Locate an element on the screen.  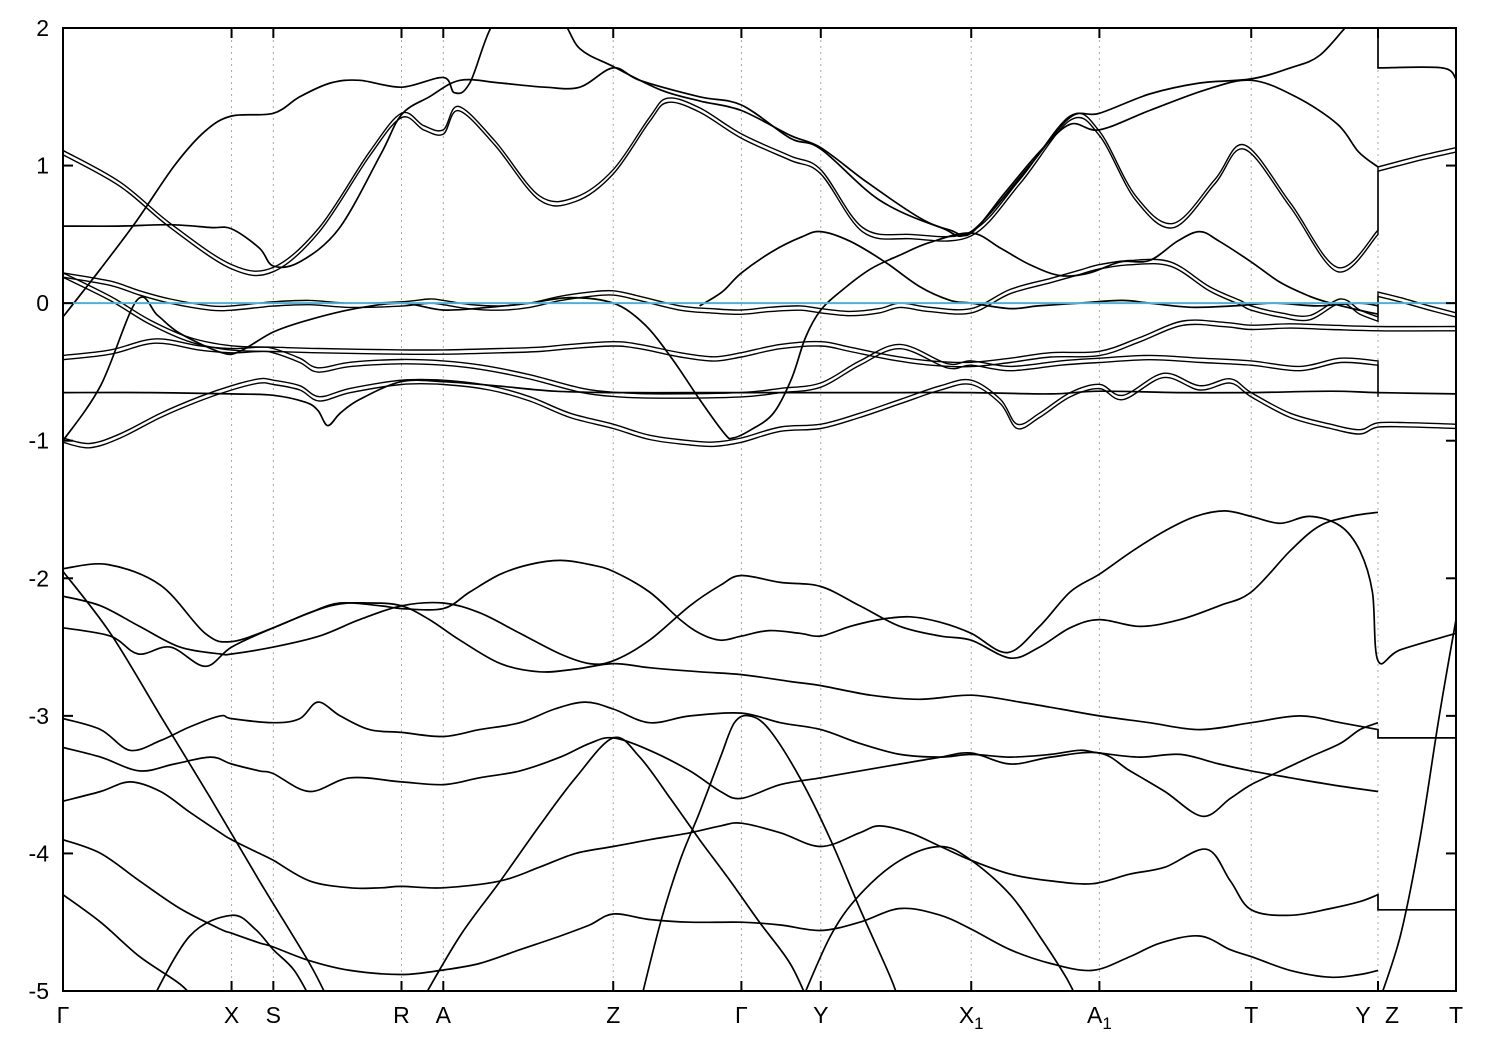
y-tick-label: -2 is located at coordinates (39, 578).